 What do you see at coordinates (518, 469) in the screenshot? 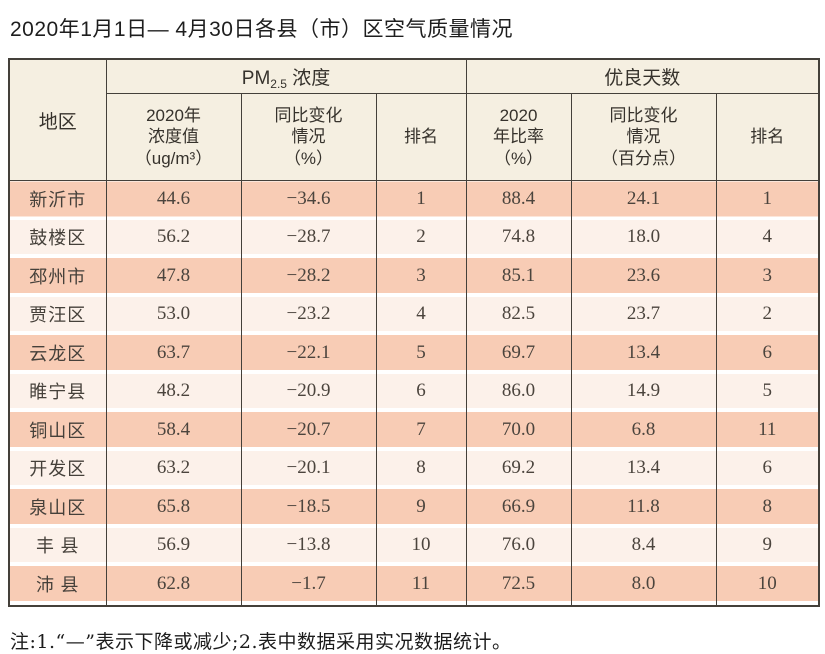
I see `good-rate-cell: 69.2` at bounding box center [518, 469].